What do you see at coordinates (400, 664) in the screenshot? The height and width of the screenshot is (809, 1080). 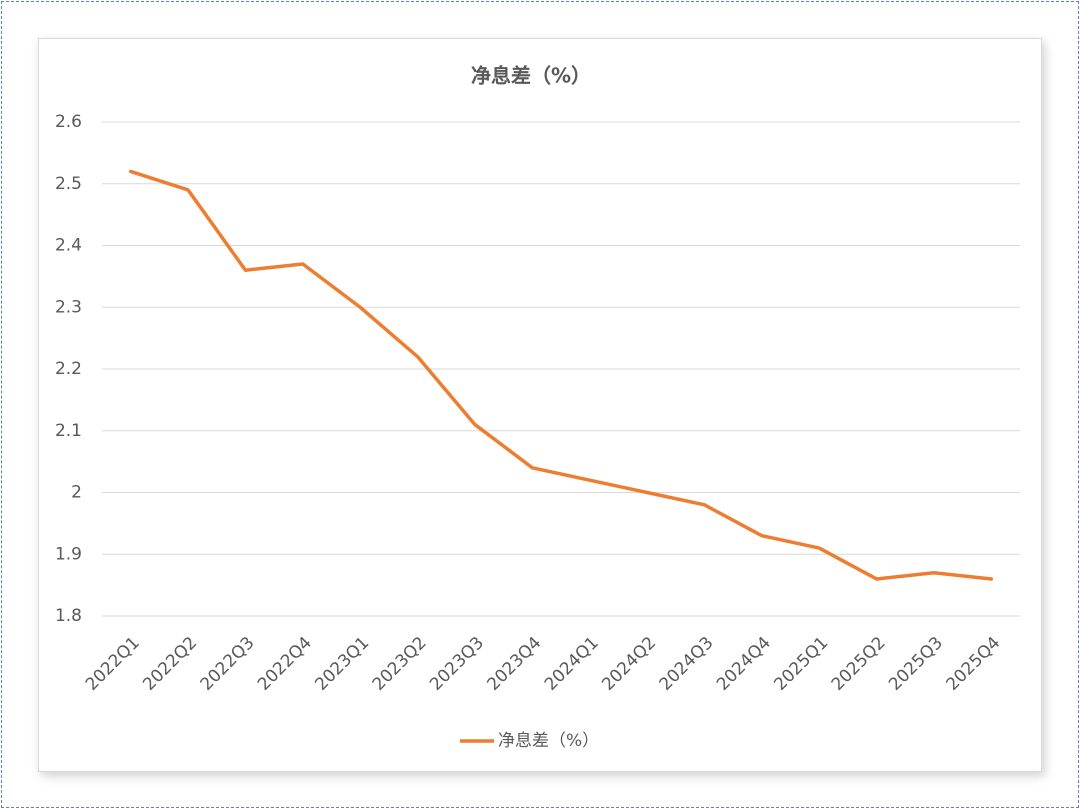 I see `x-tick-label: 2023Q2` at bounding box center [400, 664].